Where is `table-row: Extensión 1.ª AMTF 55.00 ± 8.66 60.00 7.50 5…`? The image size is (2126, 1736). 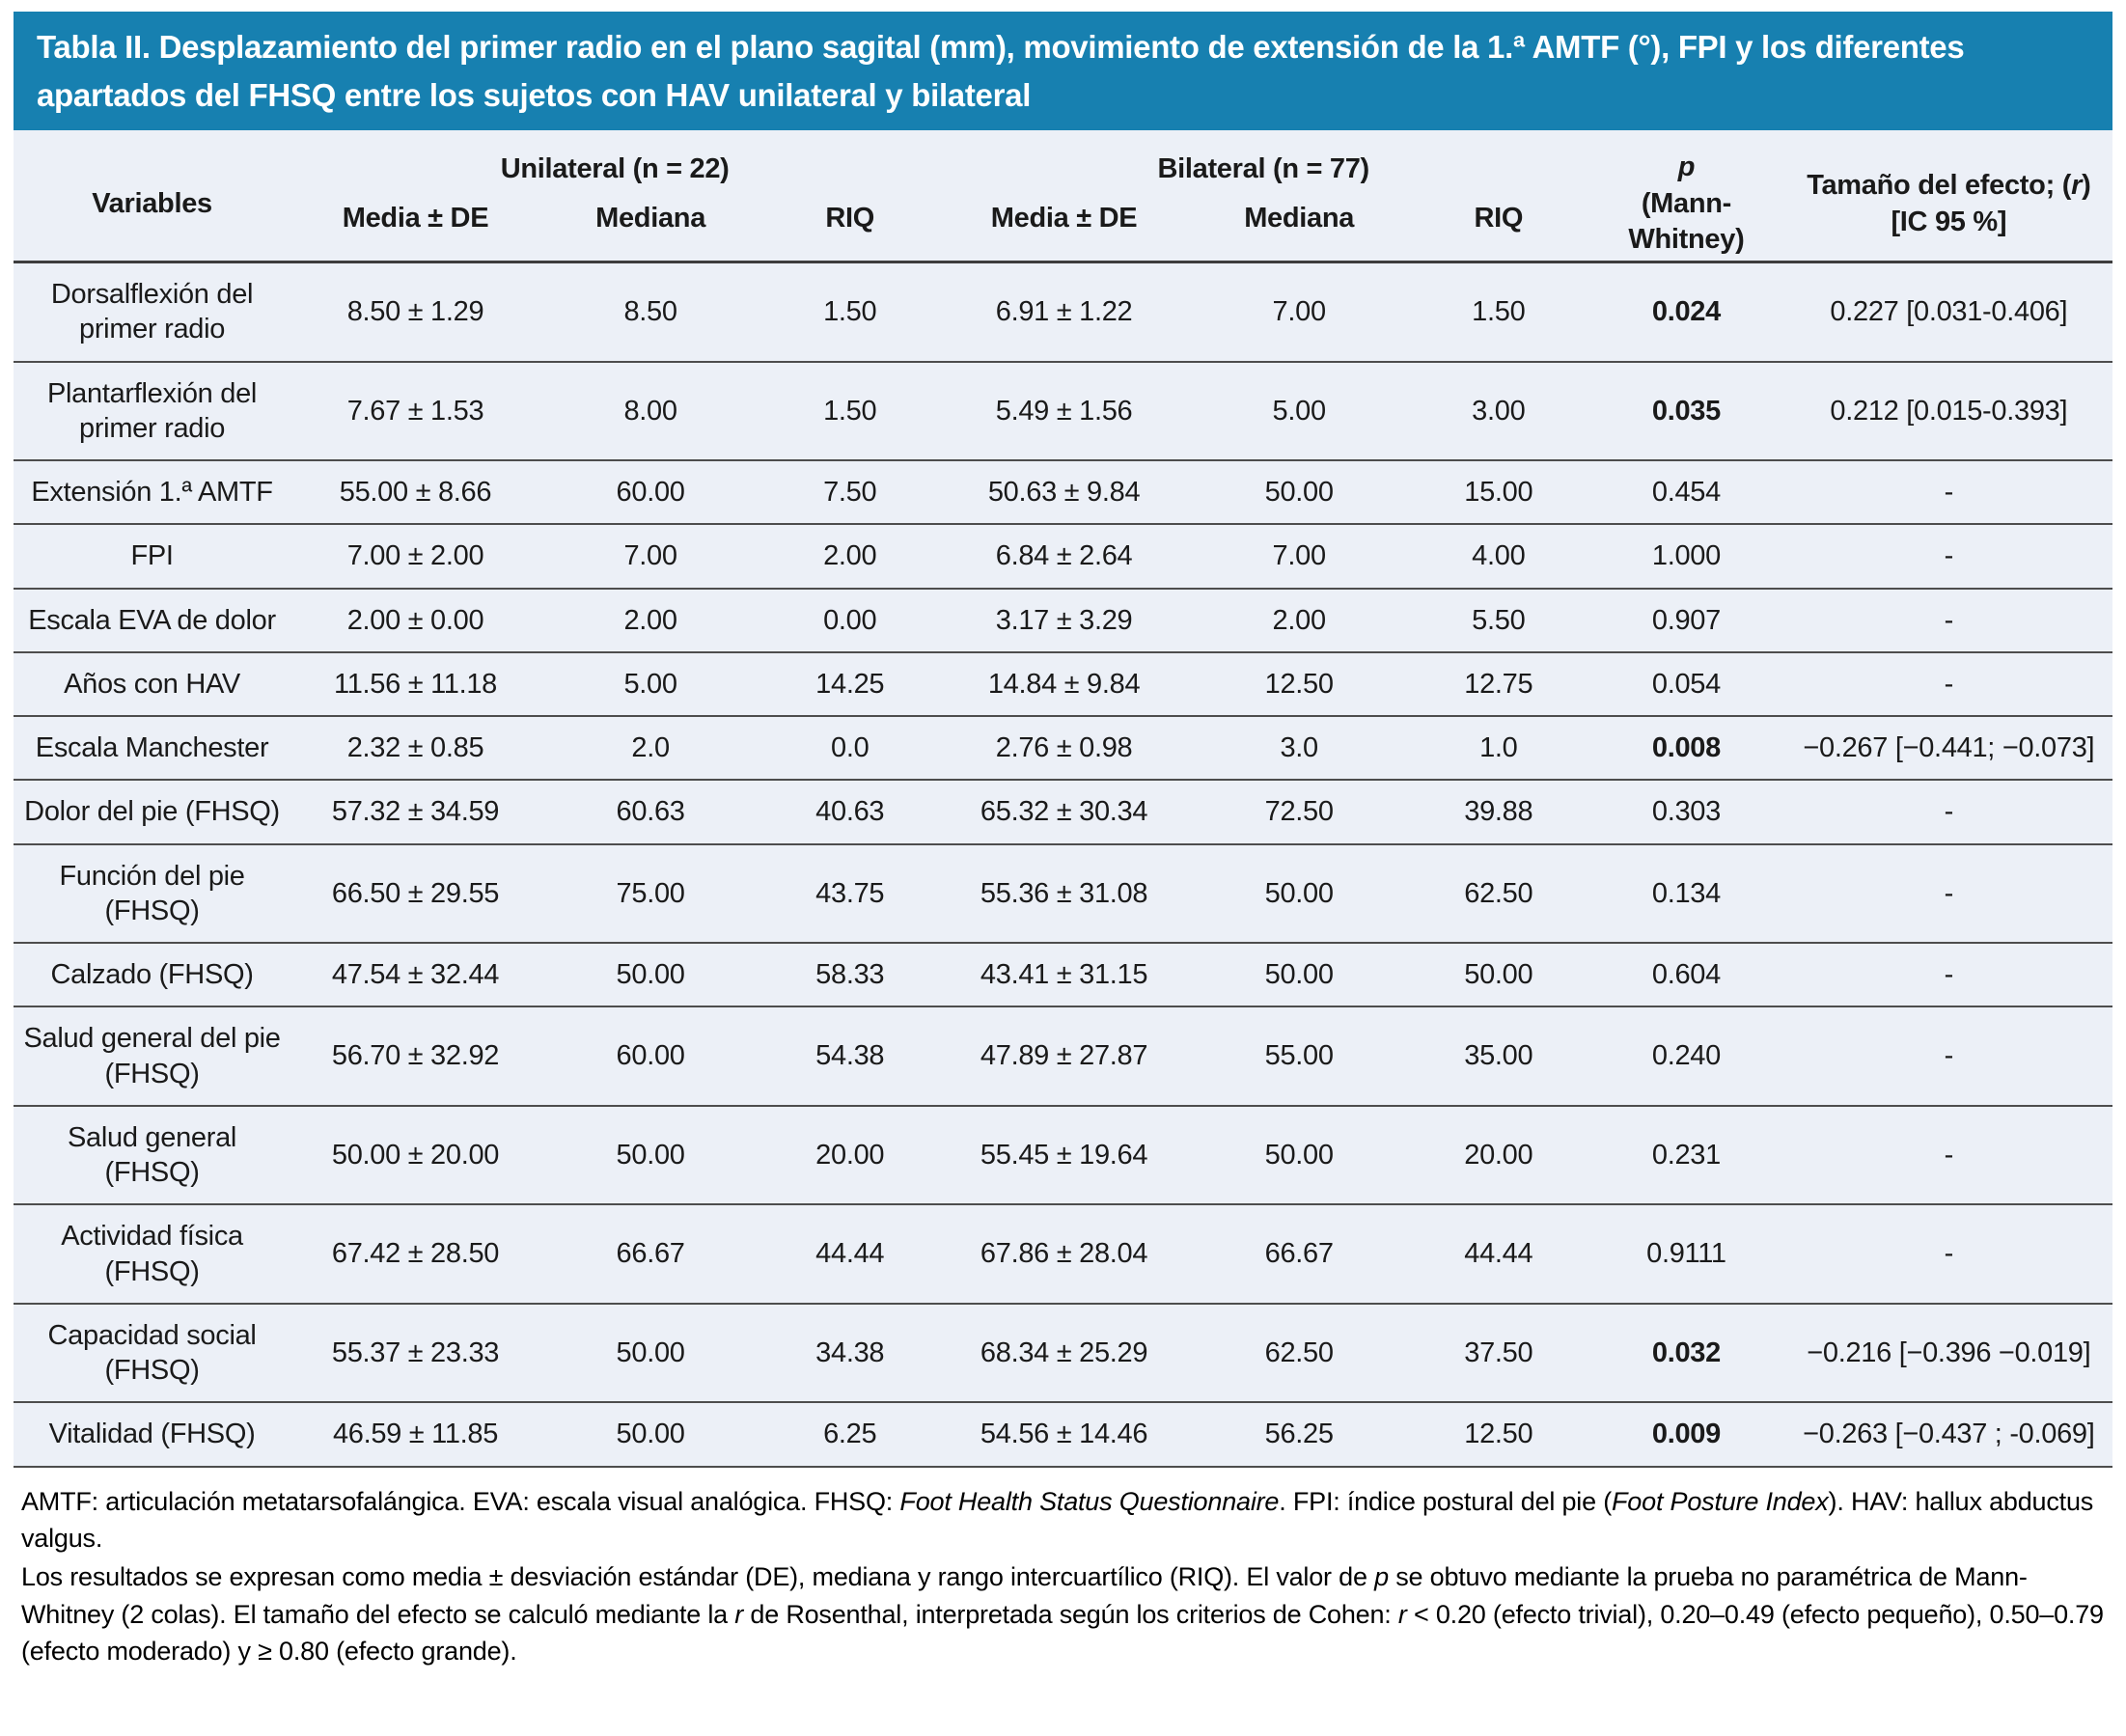
table-row: Extensión 1.ª AMTF 55.00 ± 8.66 60.00 7.50 5… is located at coordinates (1063, 492).